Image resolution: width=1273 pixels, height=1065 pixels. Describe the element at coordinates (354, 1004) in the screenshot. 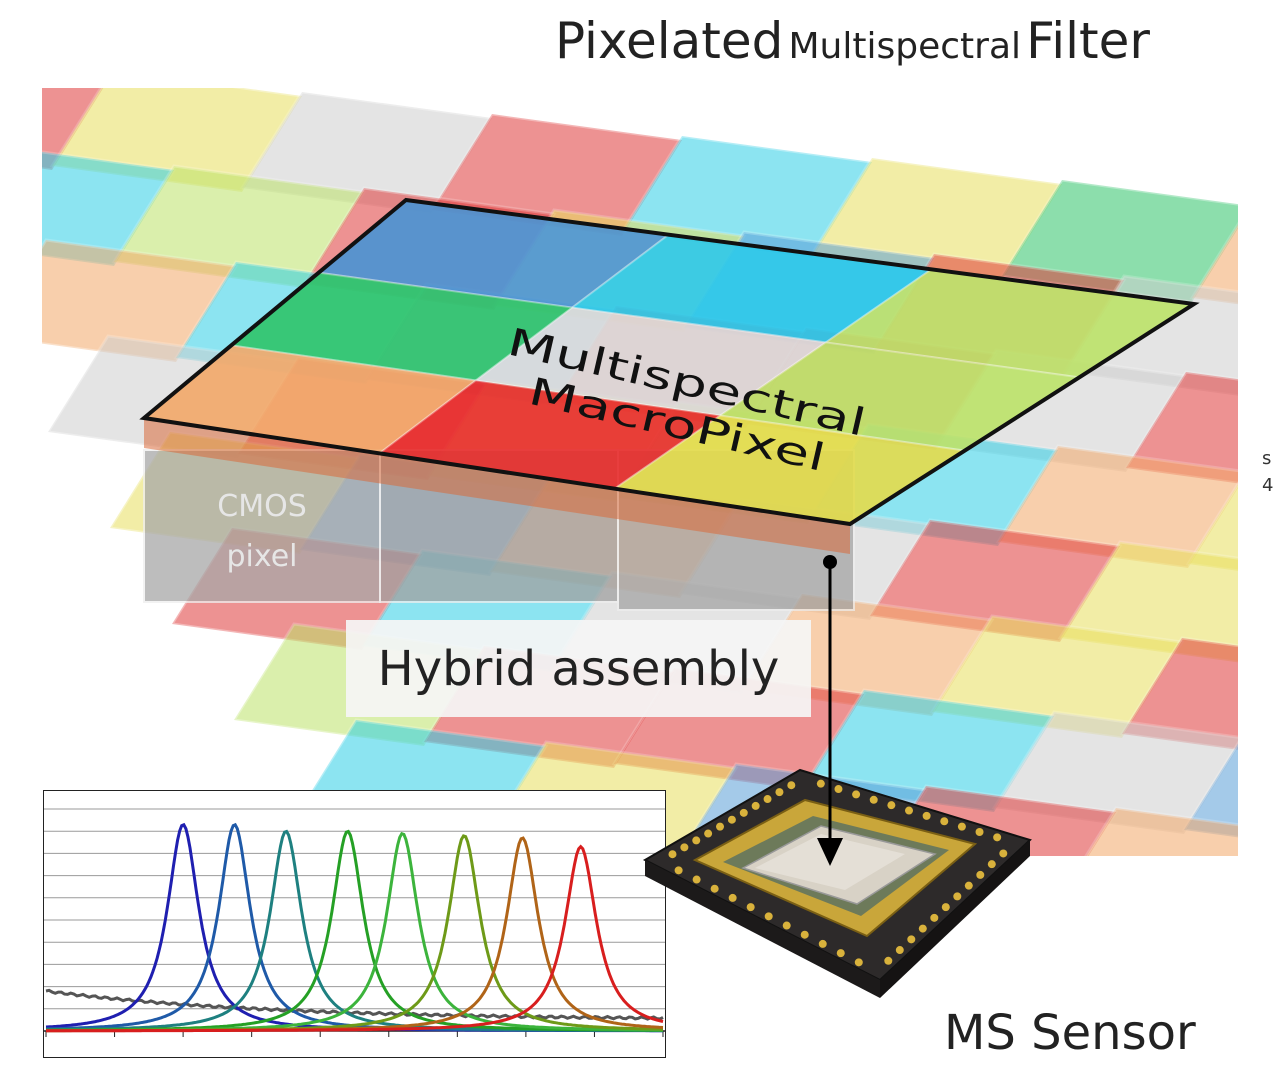

I see `chart-baseline-series` at that location.